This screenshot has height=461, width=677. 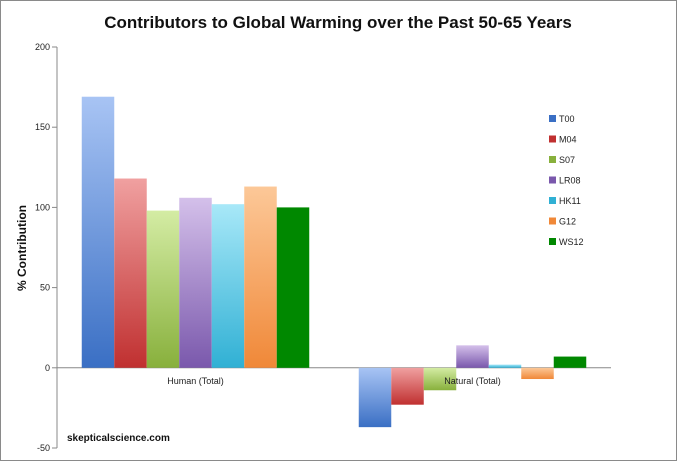 What do you see at coordinates (567, 160) in the screenshot?
I see `legend-label: S07` at bounding box center [567, 160].